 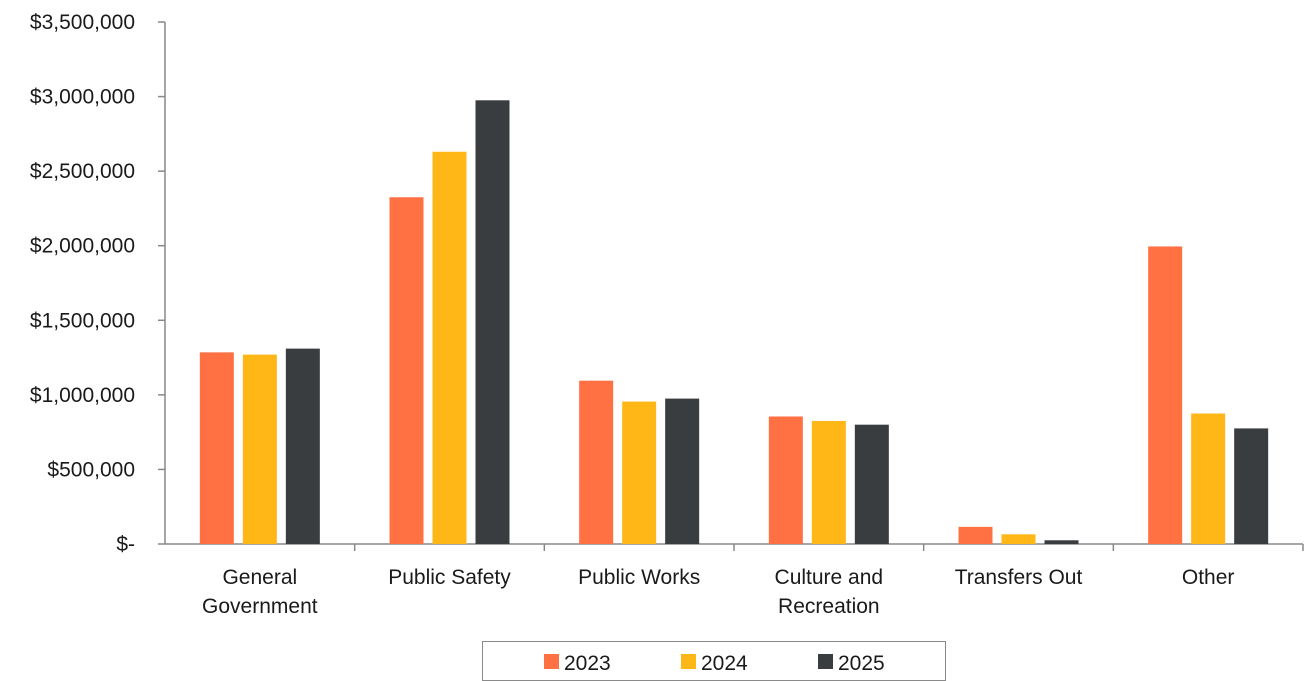 I want to click on category-label-line: Transfers Out, so click(x=1019, y=577).